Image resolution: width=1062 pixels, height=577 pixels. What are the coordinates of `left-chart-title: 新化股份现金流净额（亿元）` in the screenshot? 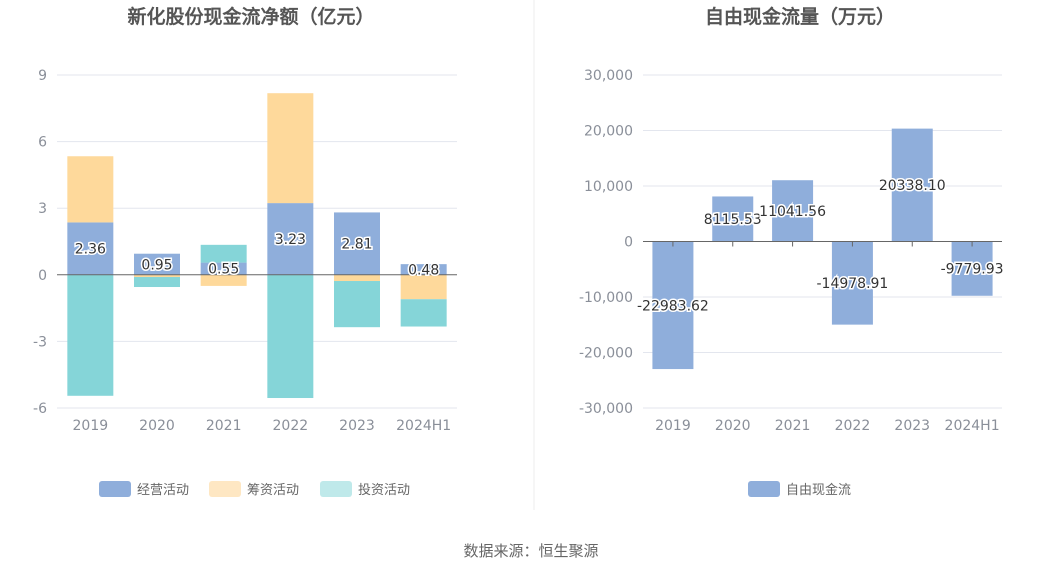 It's located at (250, 16).